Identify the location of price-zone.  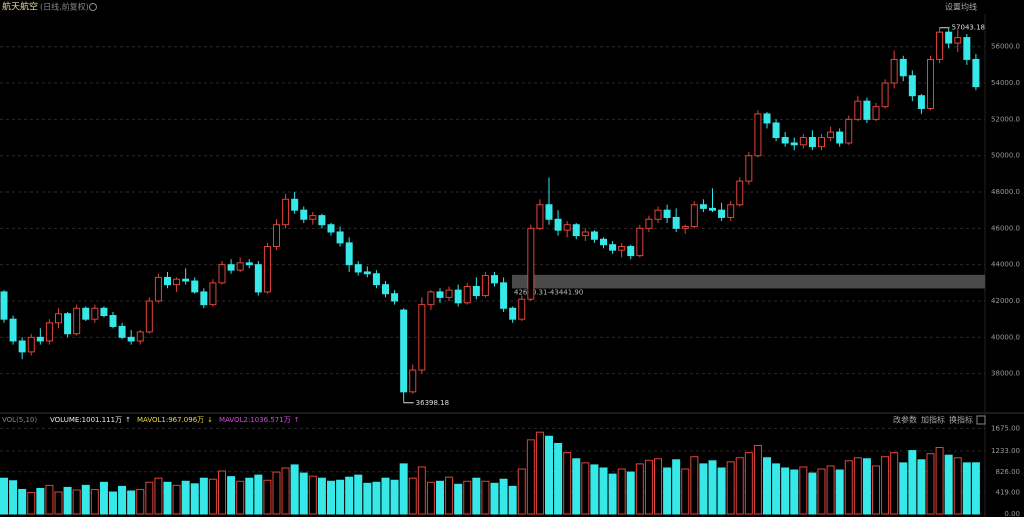
(748, 281).